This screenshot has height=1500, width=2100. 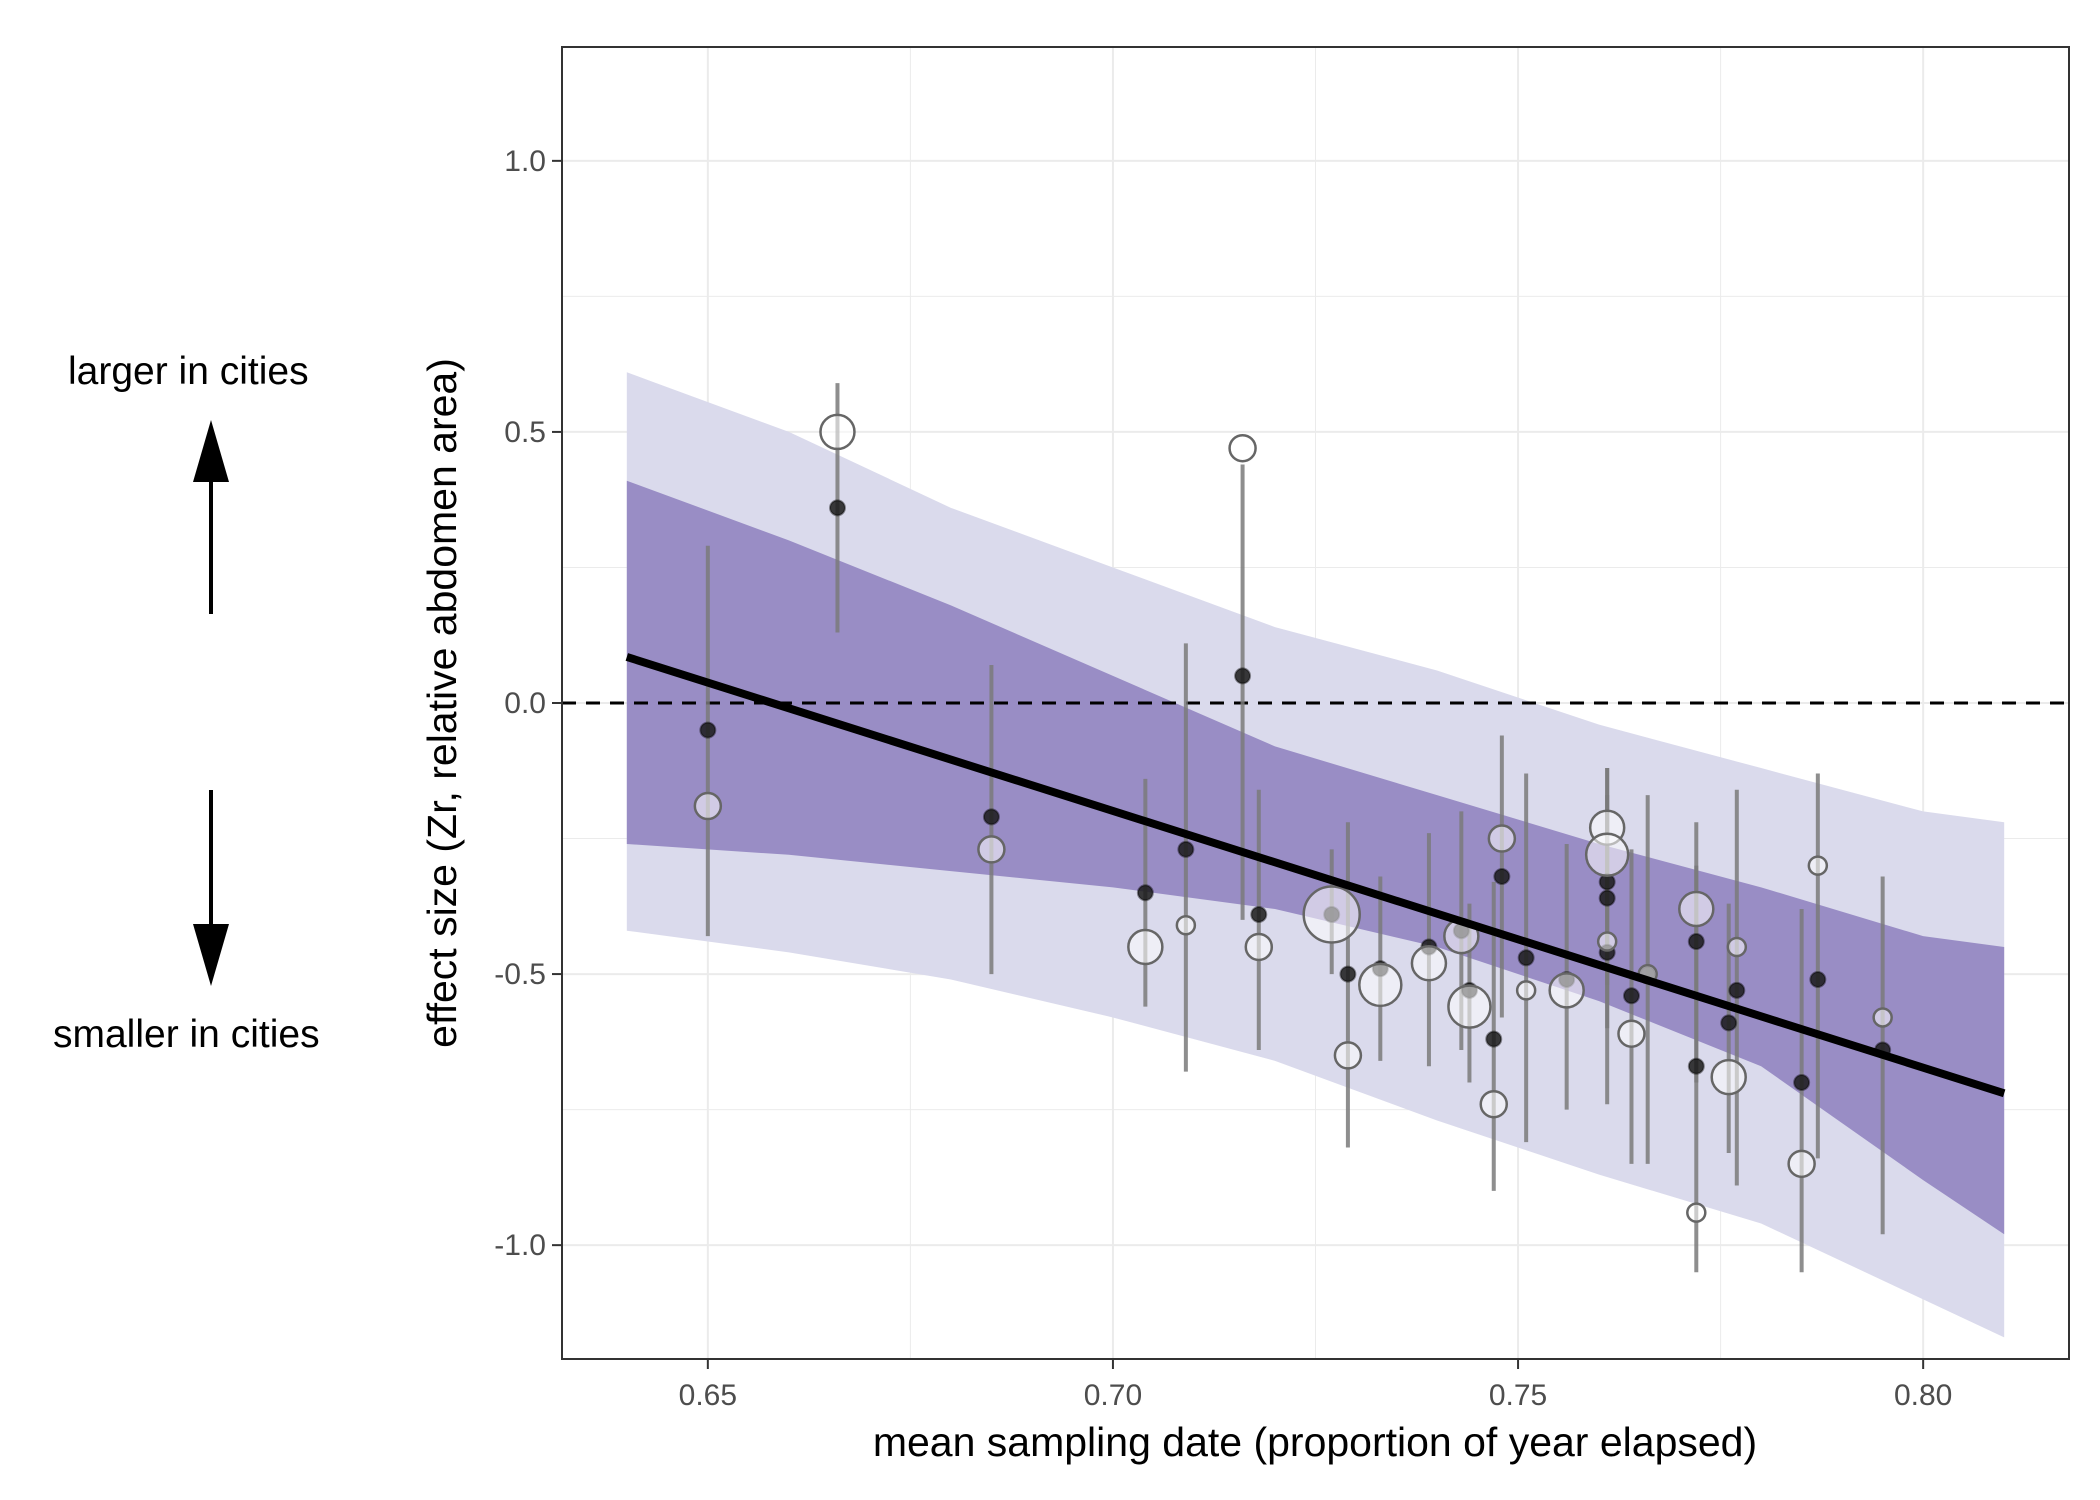 What do you see at coordinates (708, 1395) in the screenshot?
I see `x-tick-label: 0.65` at bounding box center [708, 1395].